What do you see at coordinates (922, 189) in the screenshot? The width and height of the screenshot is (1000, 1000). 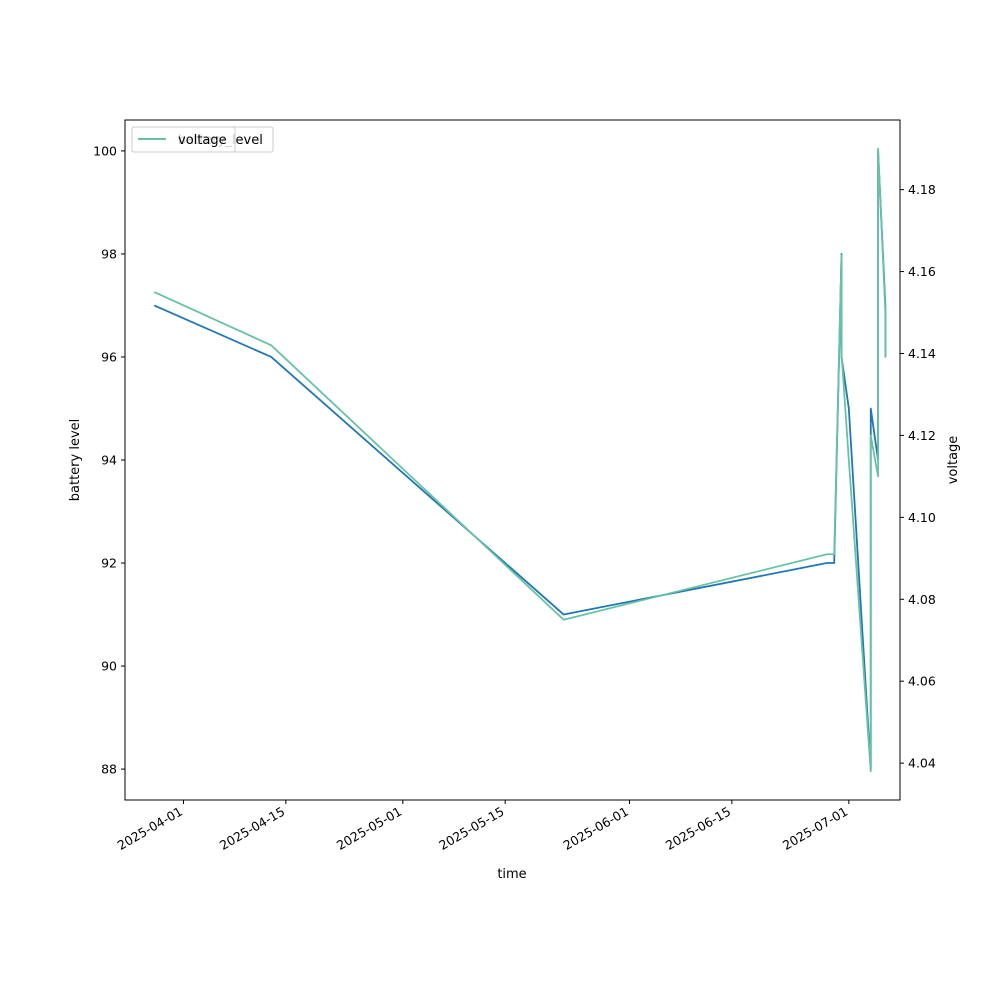 I see `y-right-tick-label: 4.18` at bounding box center [922, 189].